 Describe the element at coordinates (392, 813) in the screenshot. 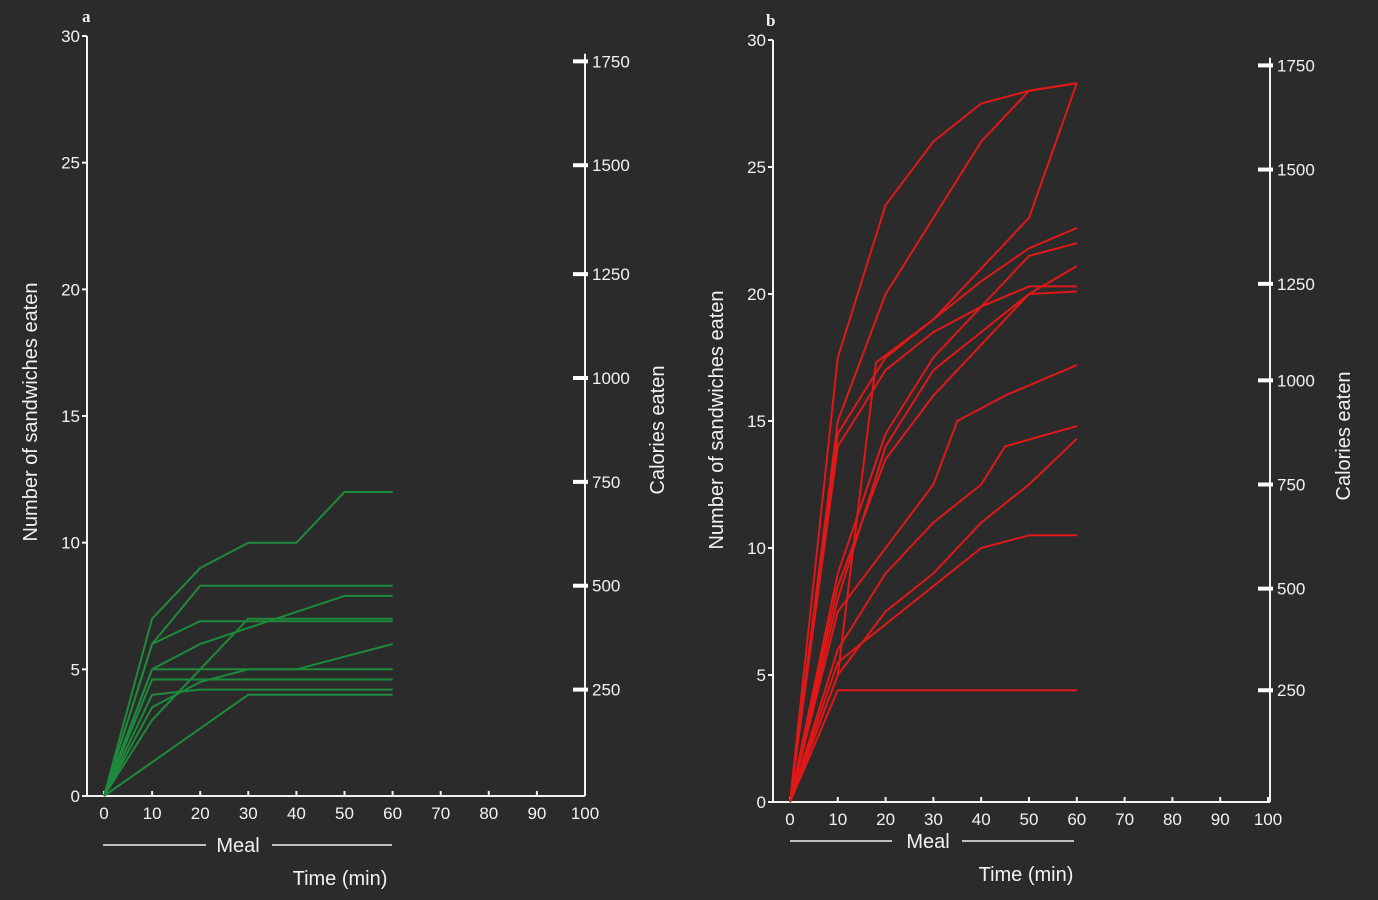

I see `panel-a-x-tick-label: 60` at that location.